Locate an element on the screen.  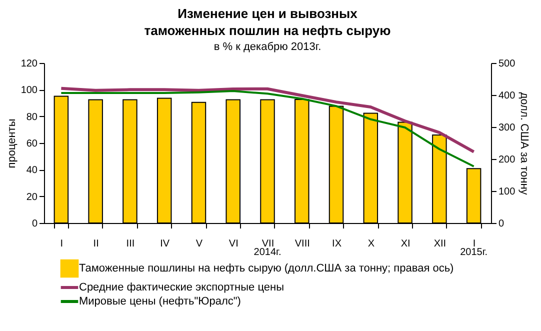
x-tick-label: III is located at coordinates (130, 244).